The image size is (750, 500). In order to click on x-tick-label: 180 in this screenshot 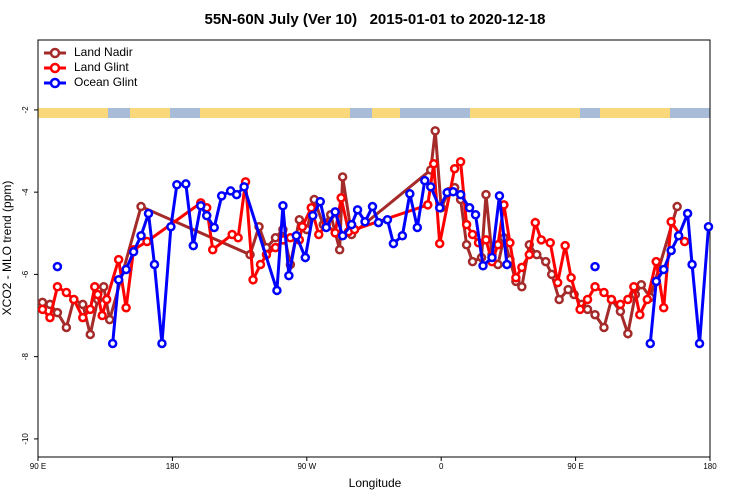, I will do `click(173, 466)`.